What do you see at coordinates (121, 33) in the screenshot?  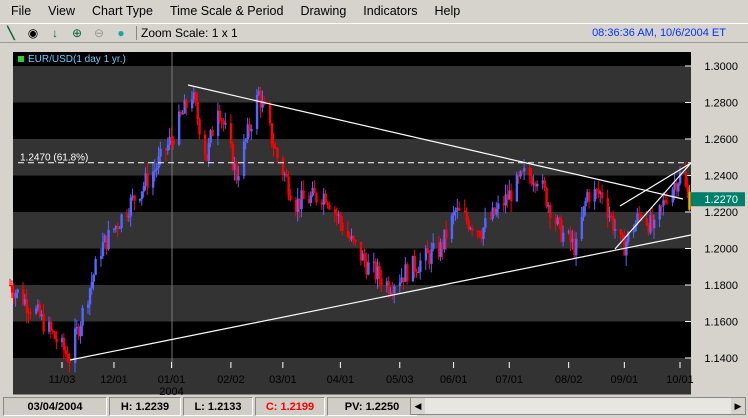 I see `color-icon: ●` at bounding box center [121, 33].